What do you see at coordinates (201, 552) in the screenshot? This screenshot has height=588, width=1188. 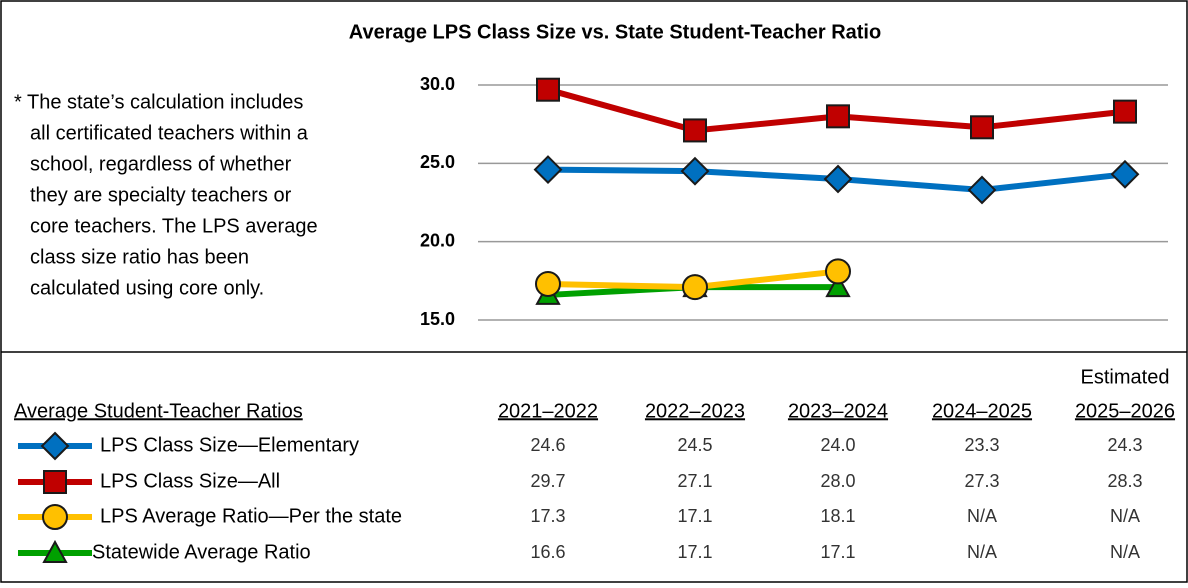 I see `legend-label: Statewide Average Ratio` at bounding box center [201, 552].